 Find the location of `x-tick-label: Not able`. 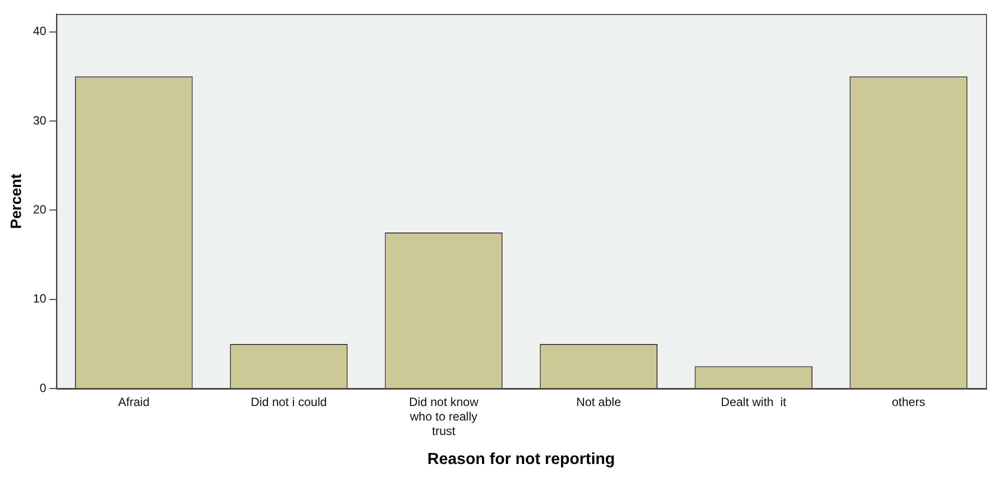

x-tick-label: Not able is located at coordinates (599, 402).